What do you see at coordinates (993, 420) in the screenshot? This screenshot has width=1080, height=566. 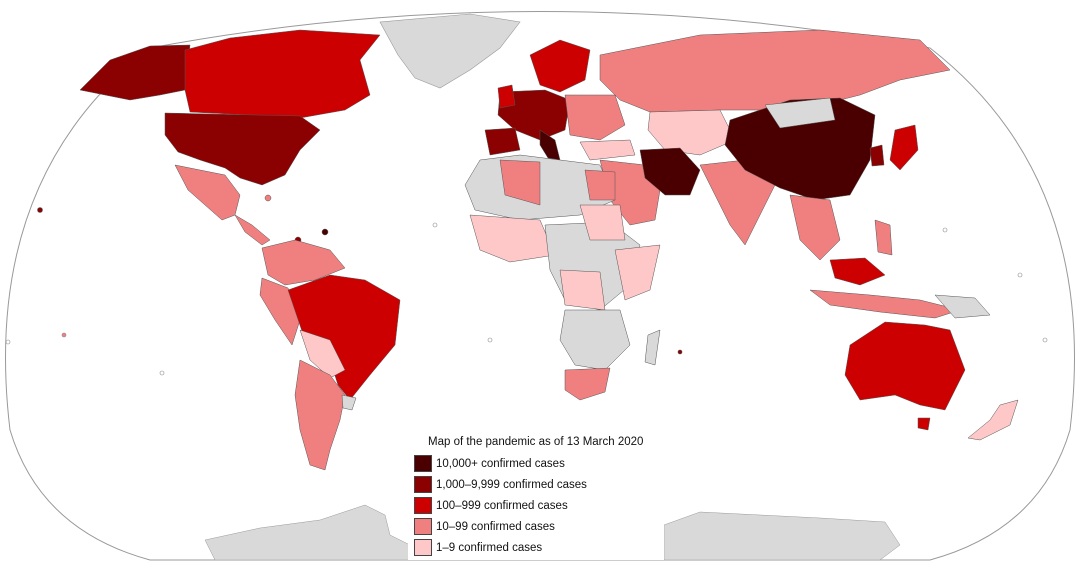 I see `new-zealand` at bounding box center [993, 420].